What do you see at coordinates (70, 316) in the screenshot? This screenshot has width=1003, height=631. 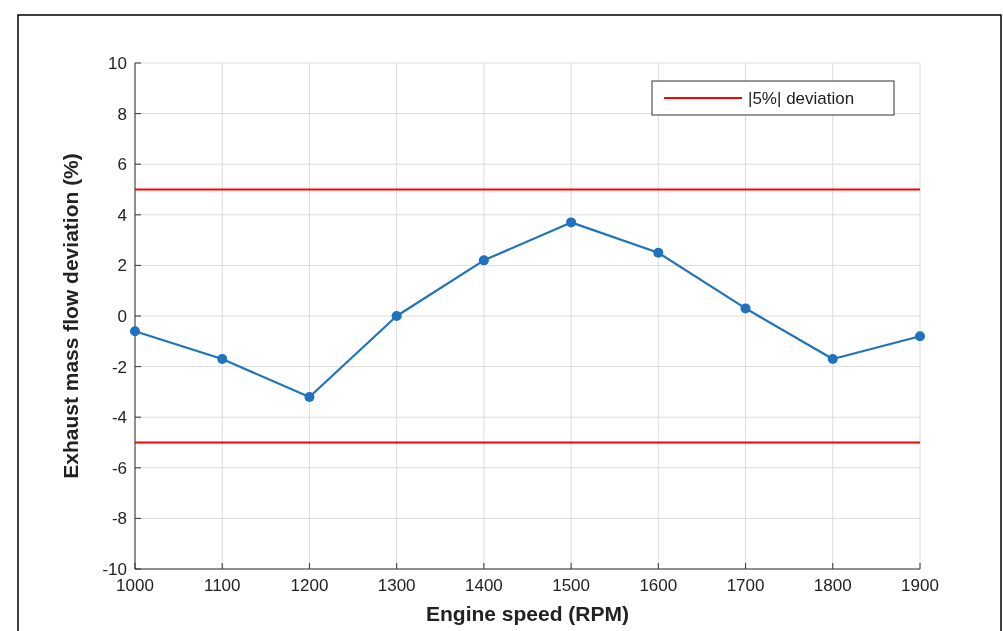 I see `y-axis-title: Exhaust mass flow deviation (%)` at bounding box center [70, 316].